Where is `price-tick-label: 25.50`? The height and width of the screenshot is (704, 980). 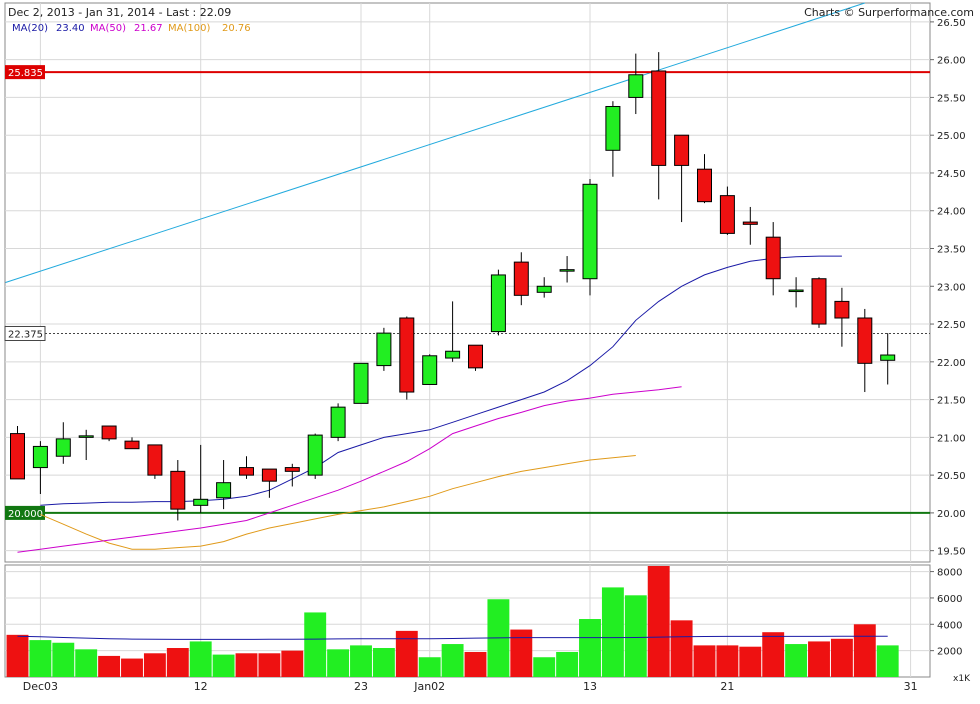 price-tick-label: 25.50 is located at coordinates (951, 98).